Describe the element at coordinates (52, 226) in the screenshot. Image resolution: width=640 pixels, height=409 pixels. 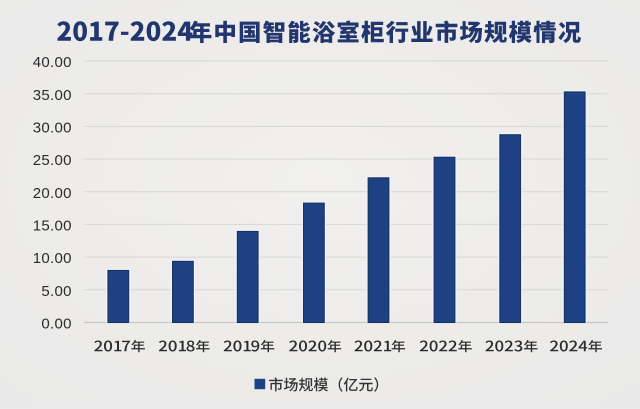
I see `svg-text: 15.00` at that location.